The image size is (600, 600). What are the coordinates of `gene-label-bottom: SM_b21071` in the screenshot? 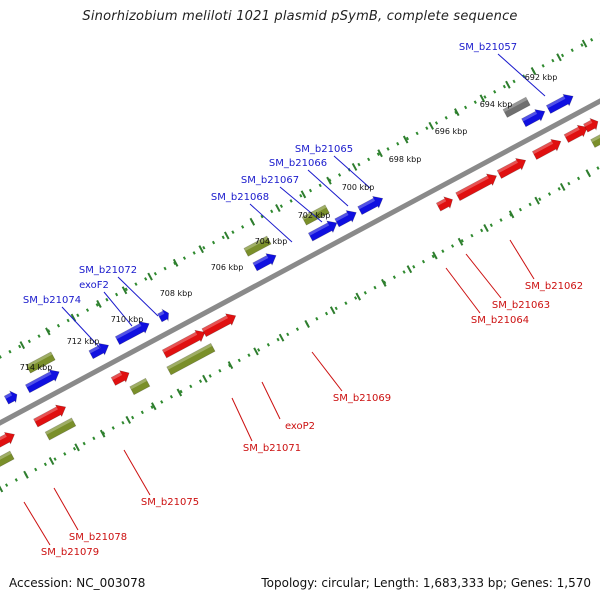 It's located at (272, 448).